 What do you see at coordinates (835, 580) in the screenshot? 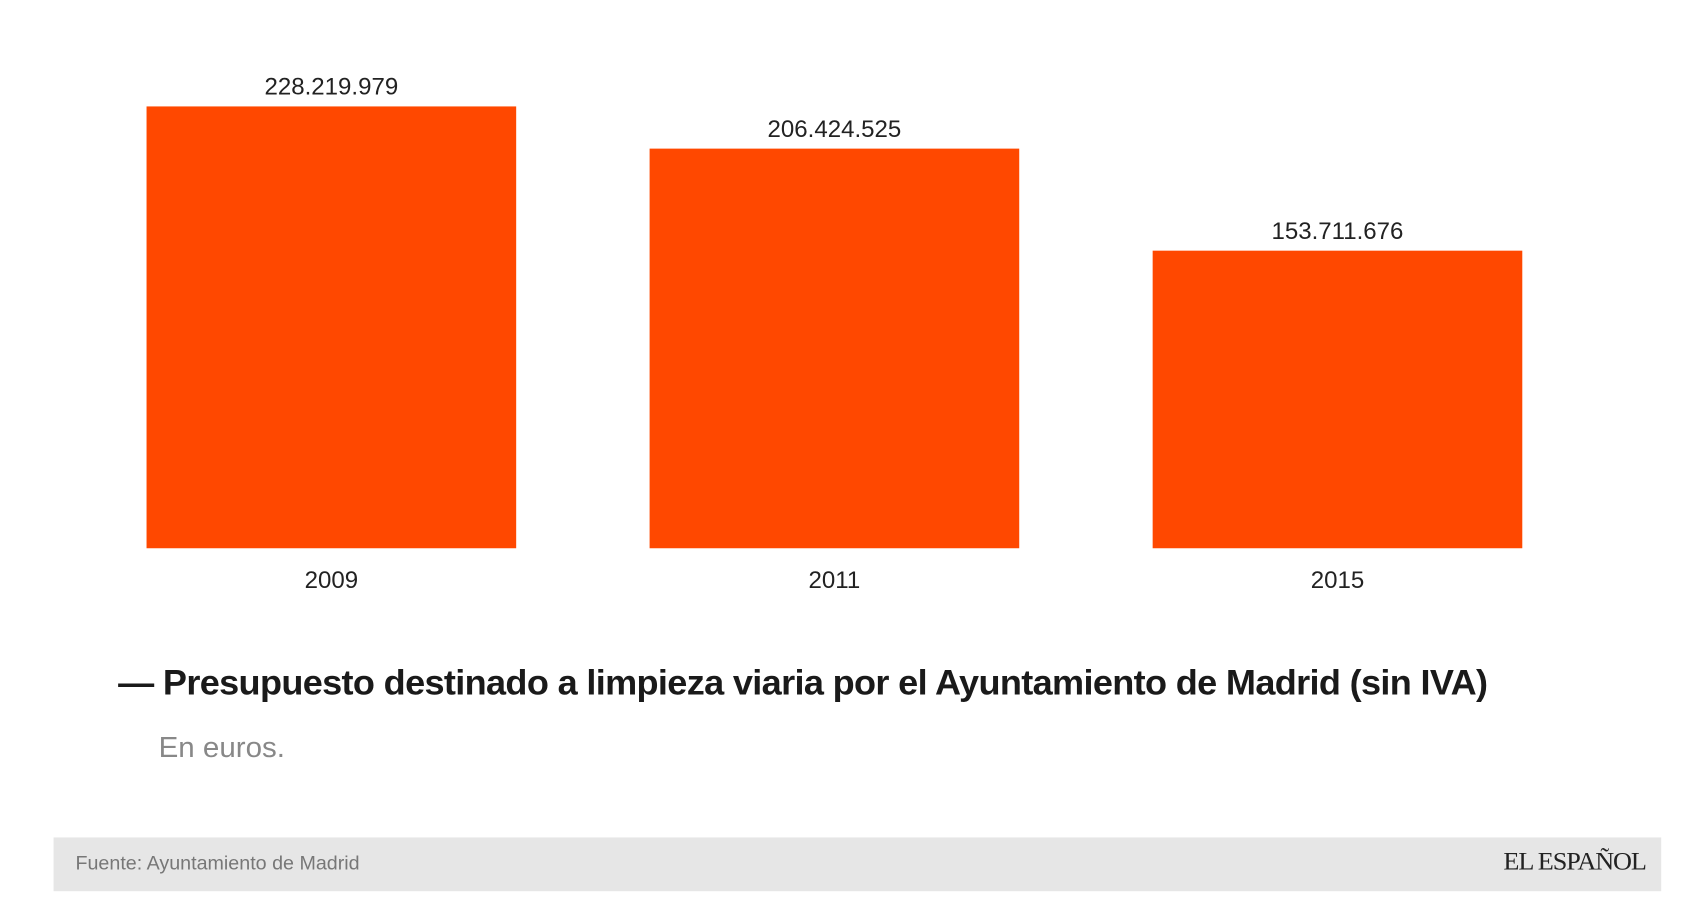
I see `category-label: 2011` at bounding box center [835, 580].